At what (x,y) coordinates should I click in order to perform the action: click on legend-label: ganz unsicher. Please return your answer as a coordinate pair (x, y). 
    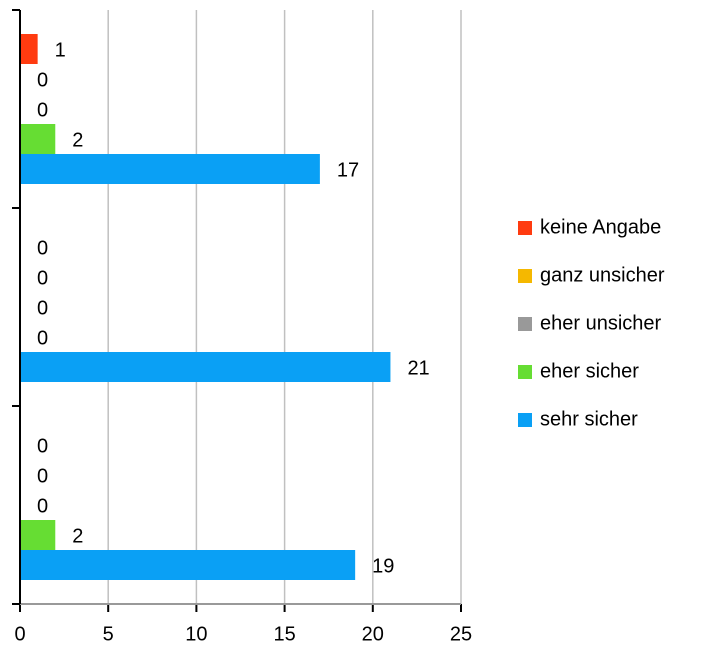
    Looking at the image, I should click on (602, 275).